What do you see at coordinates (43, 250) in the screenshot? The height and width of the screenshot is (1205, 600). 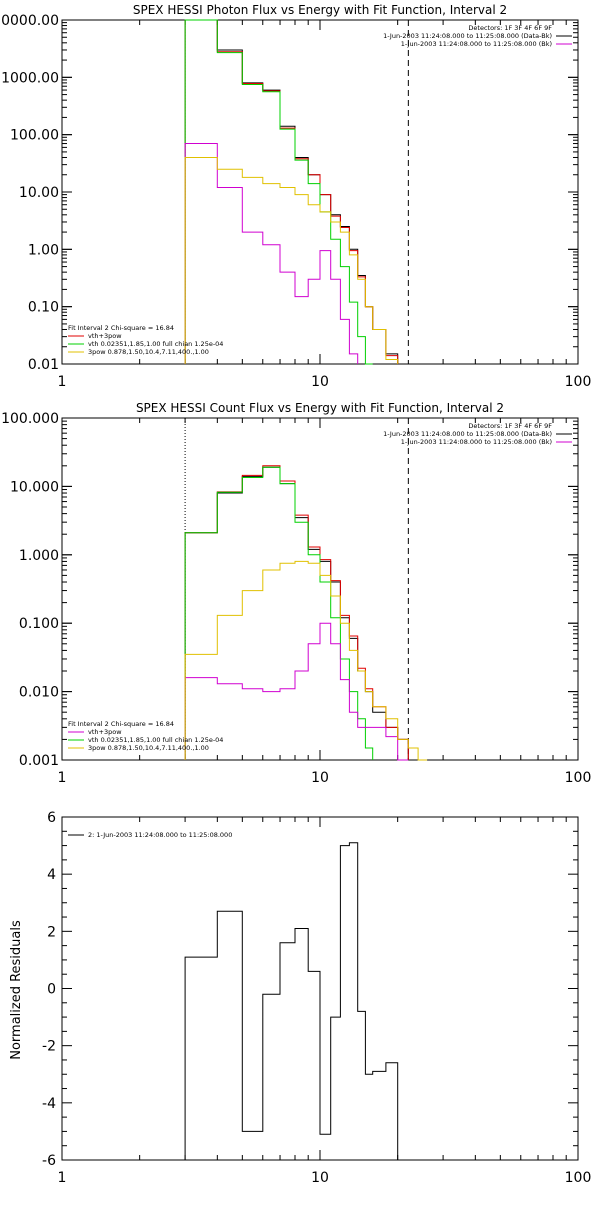 I see `y-tick-label: 1.00` at bounding box center [43, 250].